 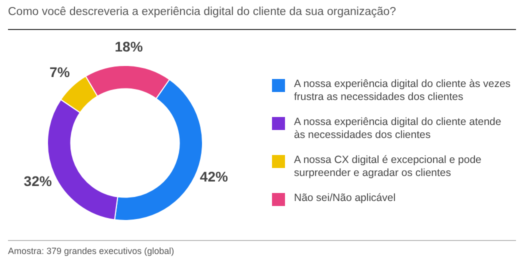 What do you see at coordinates (91, 251) in the screenshot?
I see `text: Amostra: 379 grandes executivos (global)` at bounding box center [91, 251].